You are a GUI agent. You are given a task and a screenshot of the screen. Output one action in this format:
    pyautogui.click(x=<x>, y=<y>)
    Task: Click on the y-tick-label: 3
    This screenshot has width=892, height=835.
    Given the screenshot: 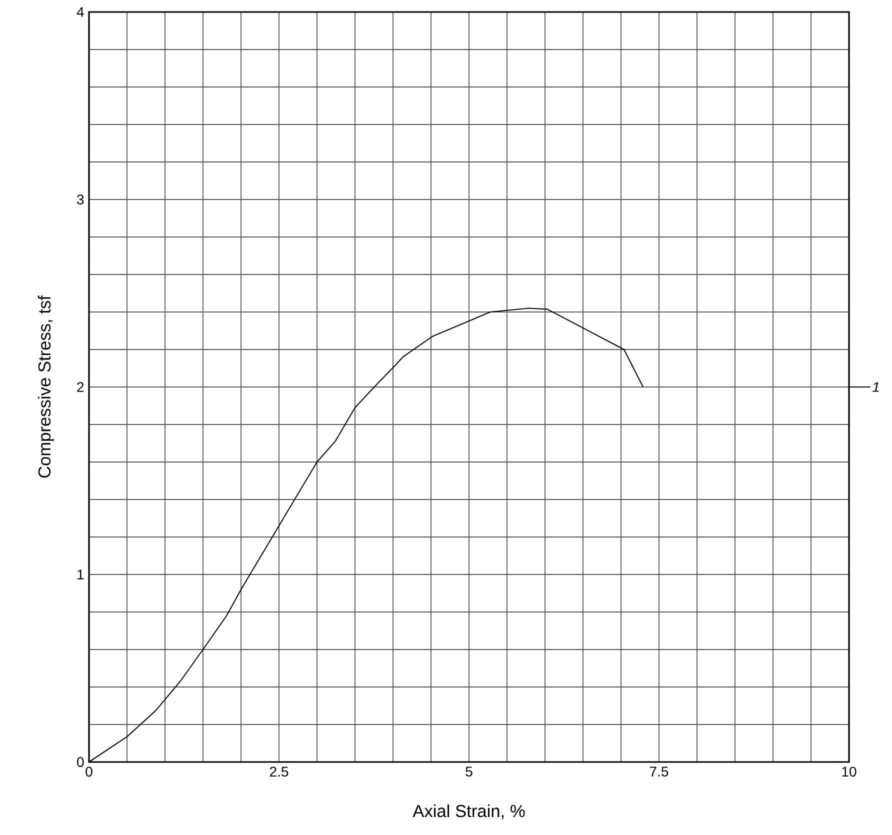 What is the action you would take?
    pyautogui.click(x=80, y=199)
    